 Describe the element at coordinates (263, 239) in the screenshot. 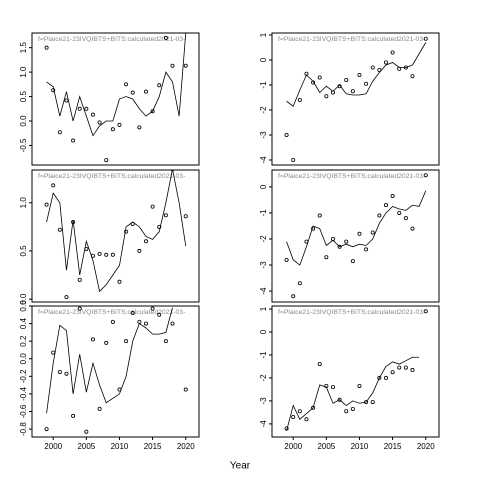

I see `y-tick-label: -2` at that location.